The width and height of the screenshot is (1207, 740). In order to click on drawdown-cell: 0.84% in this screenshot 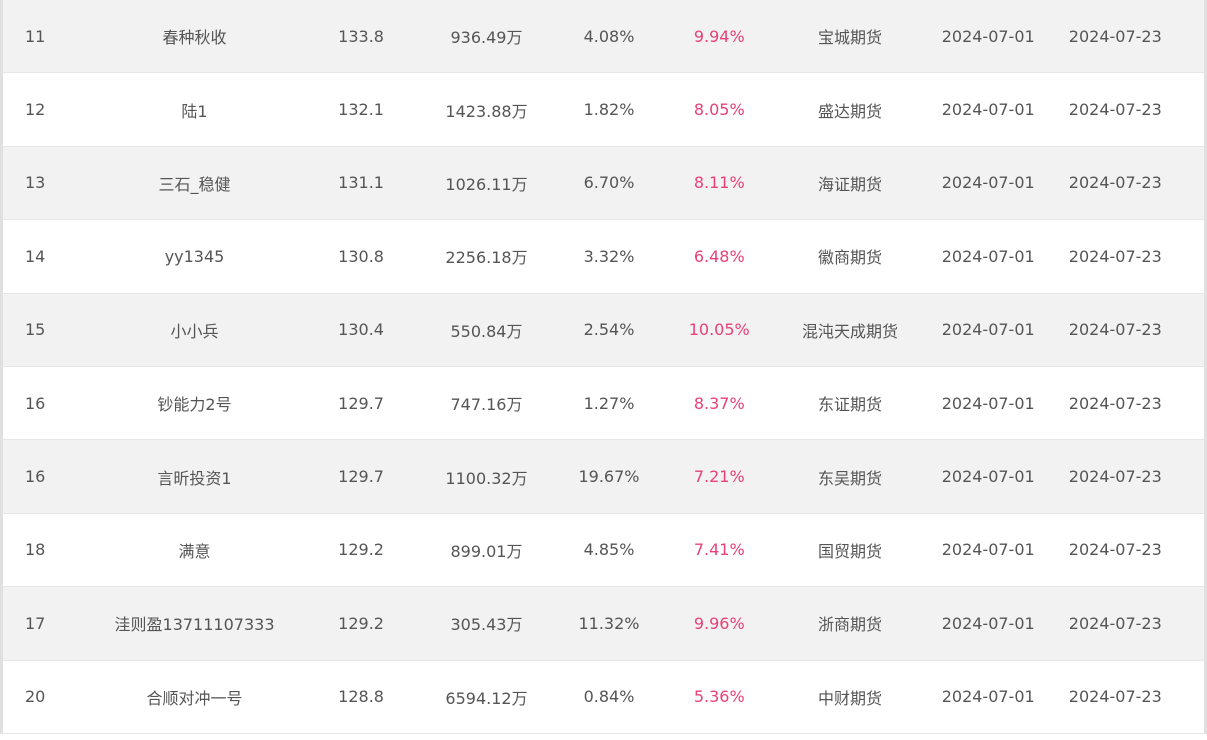, I will do `click(609, 697)`.